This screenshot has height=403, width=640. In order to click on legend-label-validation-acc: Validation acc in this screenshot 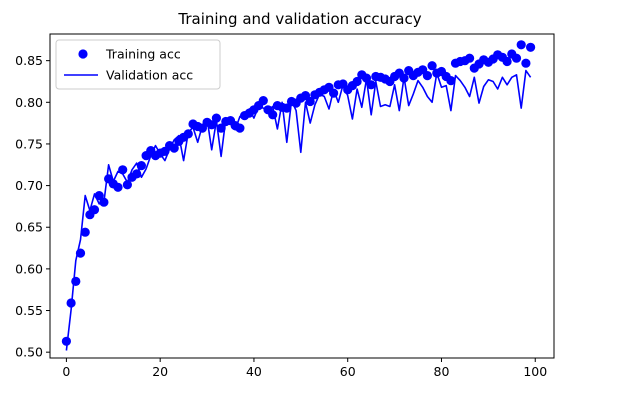, I will do `click(149, 75)`.